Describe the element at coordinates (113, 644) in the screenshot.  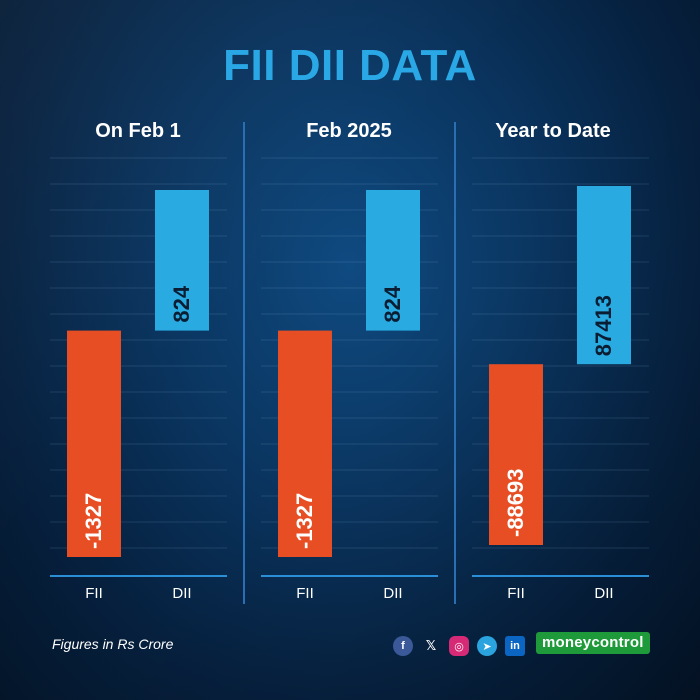
I see `footnote: Figures in Rs Crore` at that location.